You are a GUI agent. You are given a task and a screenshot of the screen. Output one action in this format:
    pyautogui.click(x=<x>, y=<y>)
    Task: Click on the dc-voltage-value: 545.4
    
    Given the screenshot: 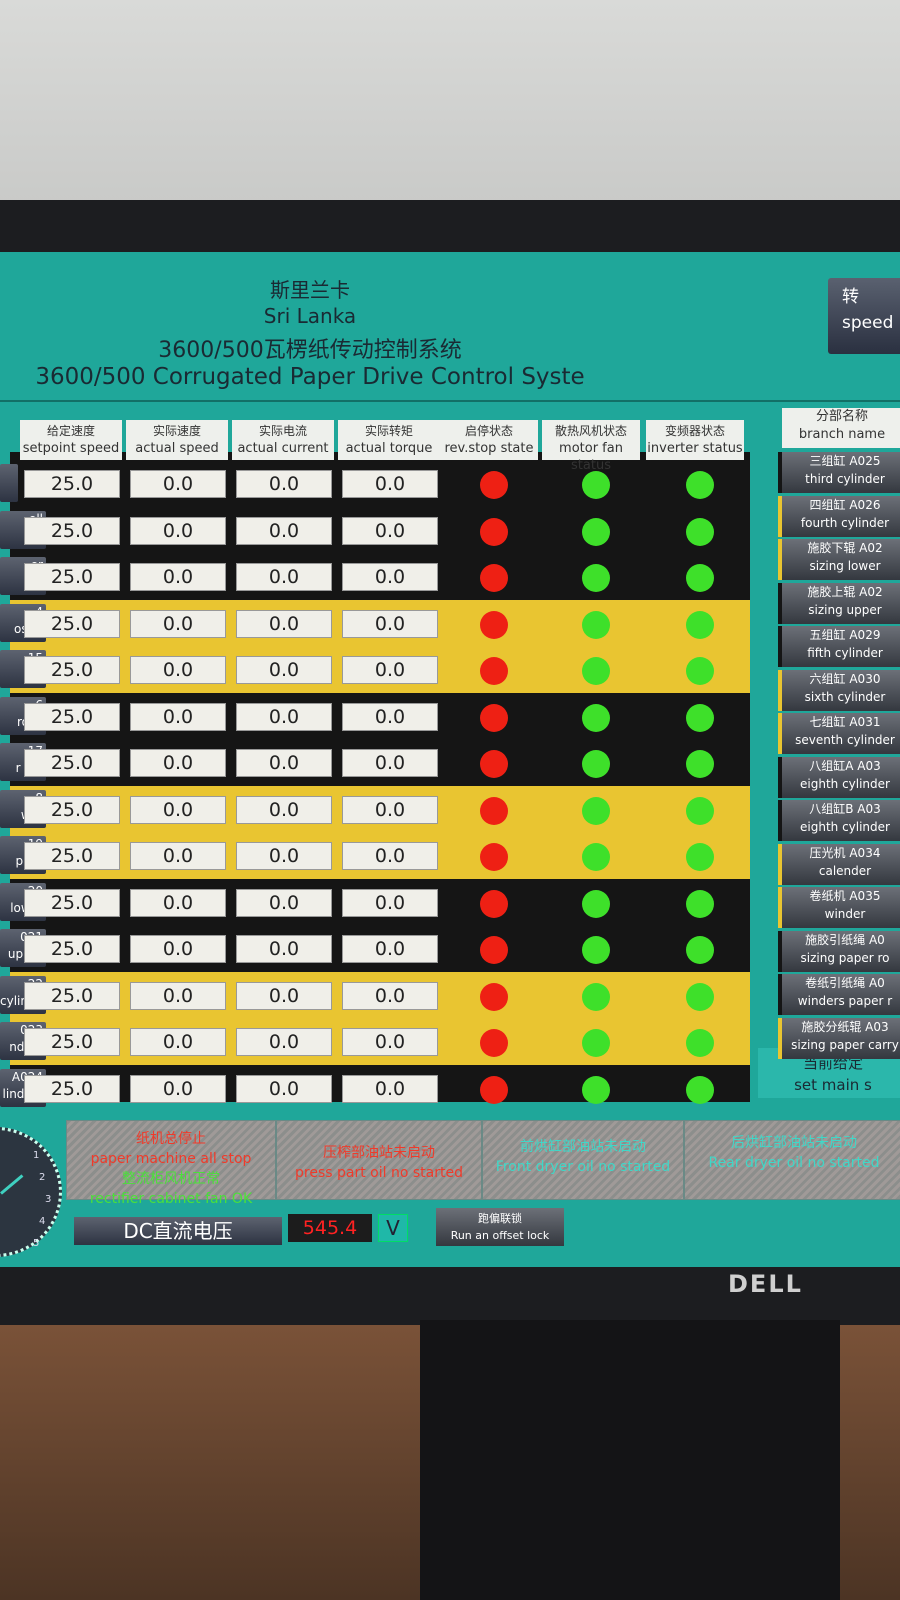 What is the action you would take?
    pyautogui.click(x=330, y=1228)
    